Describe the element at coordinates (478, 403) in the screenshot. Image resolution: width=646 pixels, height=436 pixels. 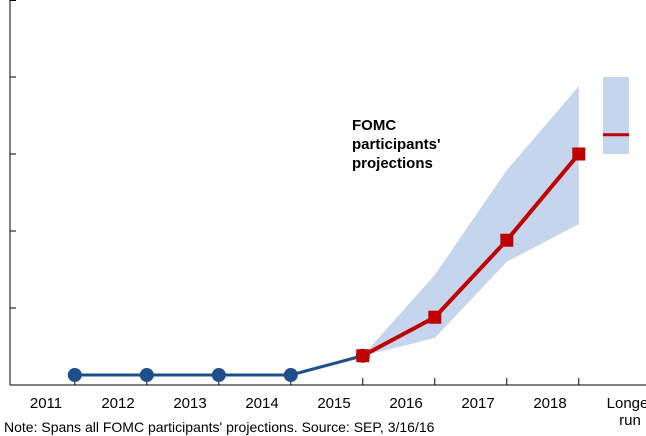
I see `x-tick-label: 2017` at that location.